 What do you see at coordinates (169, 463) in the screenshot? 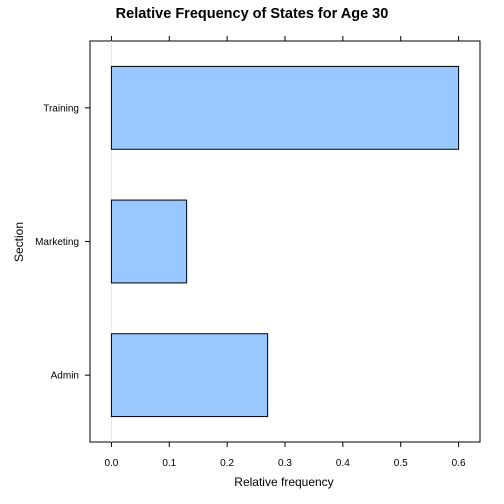
I see `x-tick-label: 0.1` at bounding box center [169, 463].